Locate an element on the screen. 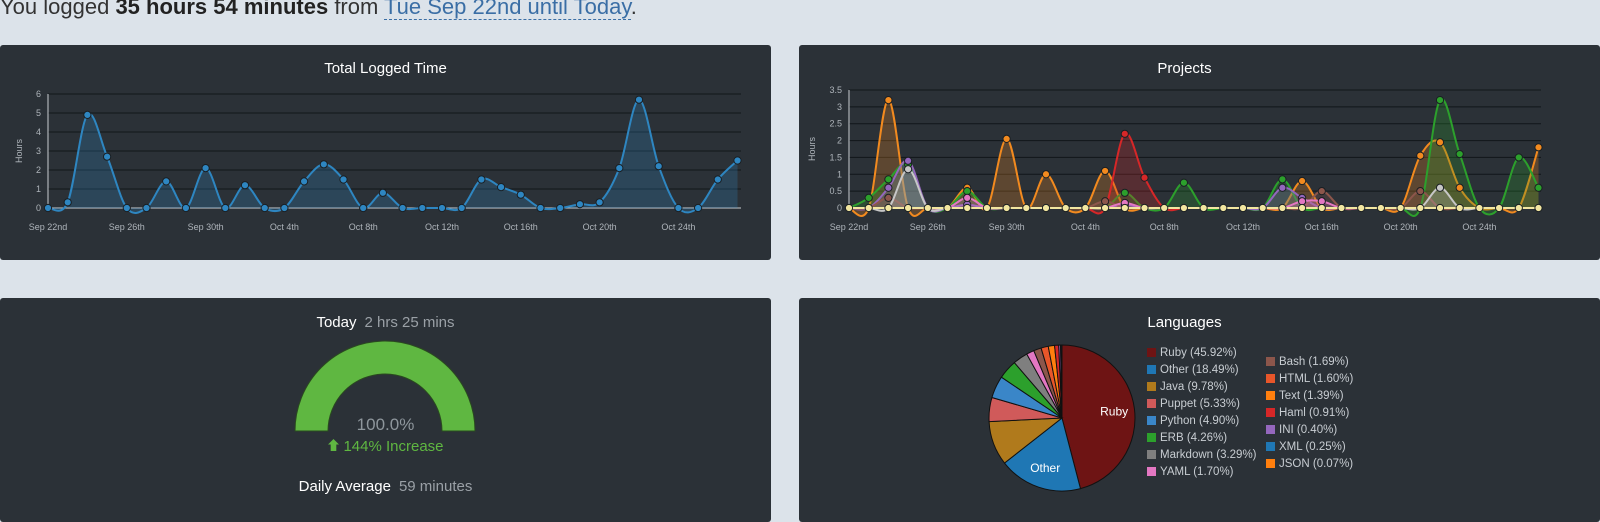 The height and width of the screenshot is (522, 1600). legend-item: Text (1.39%) is located at coordinates (1309, 396).